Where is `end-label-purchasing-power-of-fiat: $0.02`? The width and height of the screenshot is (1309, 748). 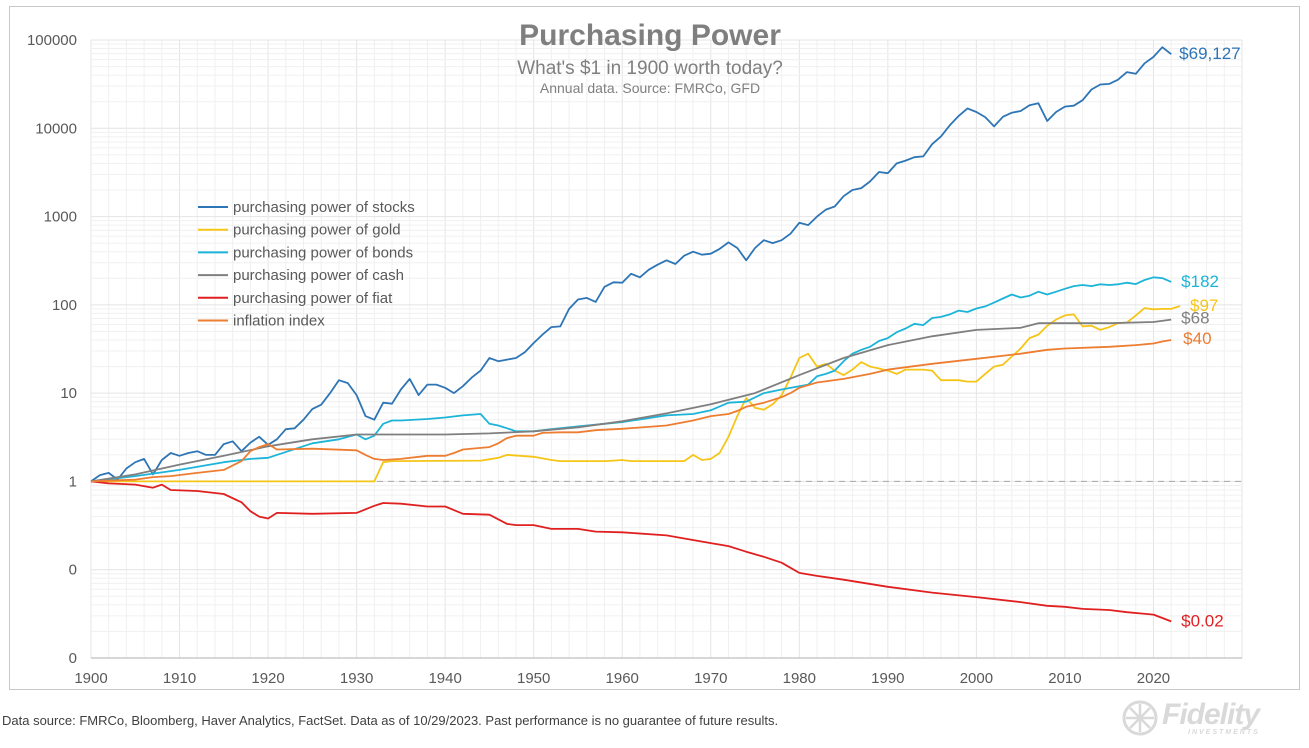
end-label-purchasing-power-of-fiat: $0.02 is located at coordinates (1202, 620).